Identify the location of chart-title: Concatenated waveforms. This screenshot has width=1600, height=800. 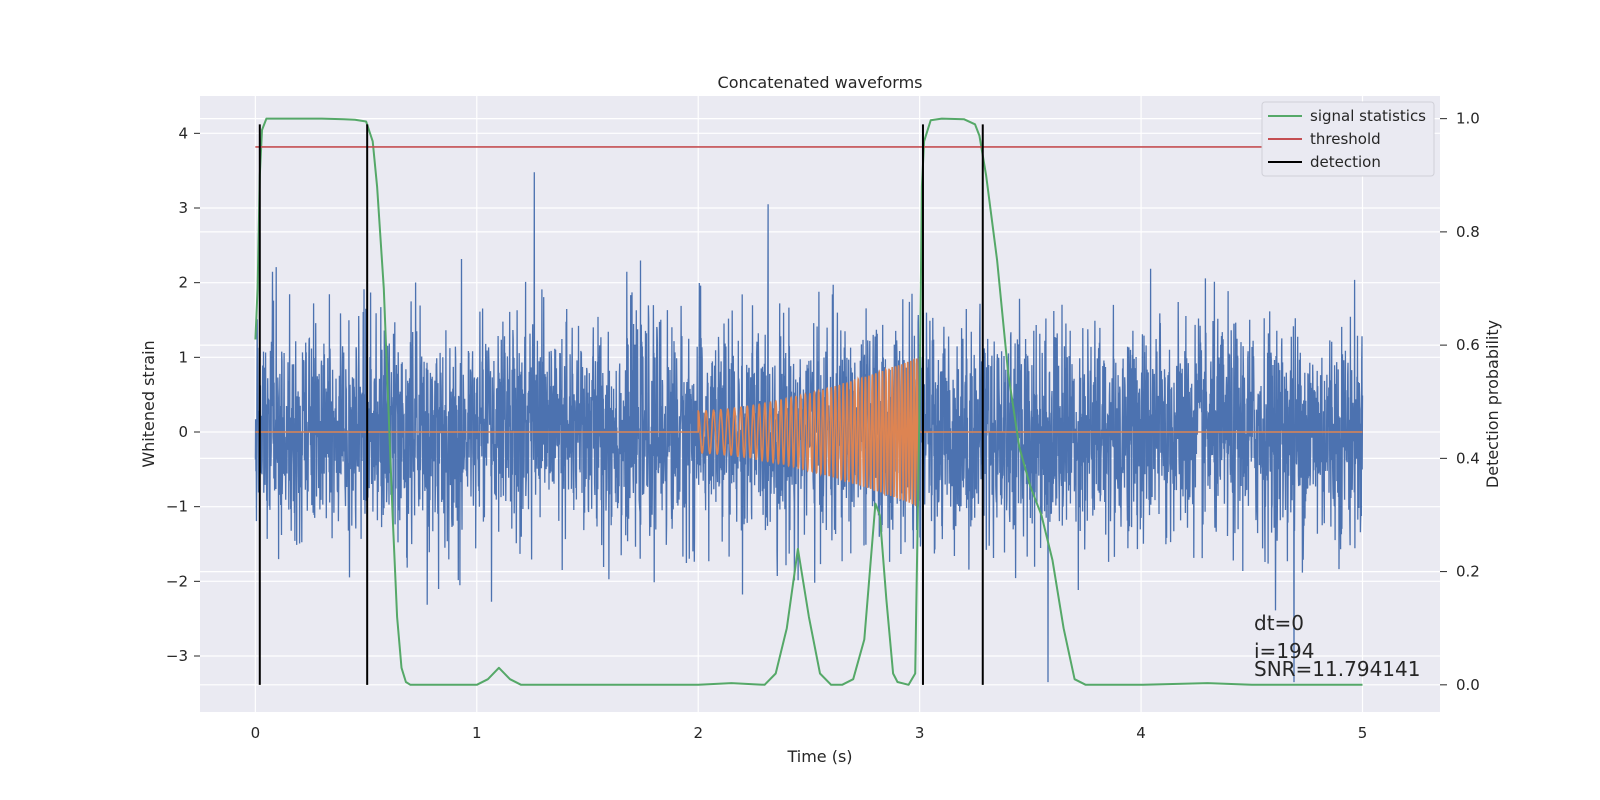
(820, 82).